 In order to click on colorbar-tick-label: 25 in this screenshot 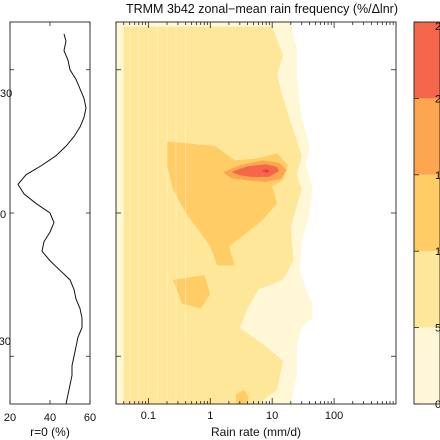, I will do `click(437, 27)`.